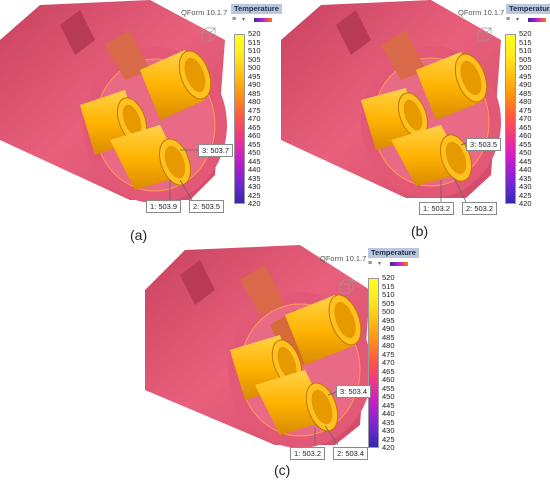 The width and height of the screenshot is (550, 484). I want to click on probe-3-label: 3: 503.5, so click(484, 144).